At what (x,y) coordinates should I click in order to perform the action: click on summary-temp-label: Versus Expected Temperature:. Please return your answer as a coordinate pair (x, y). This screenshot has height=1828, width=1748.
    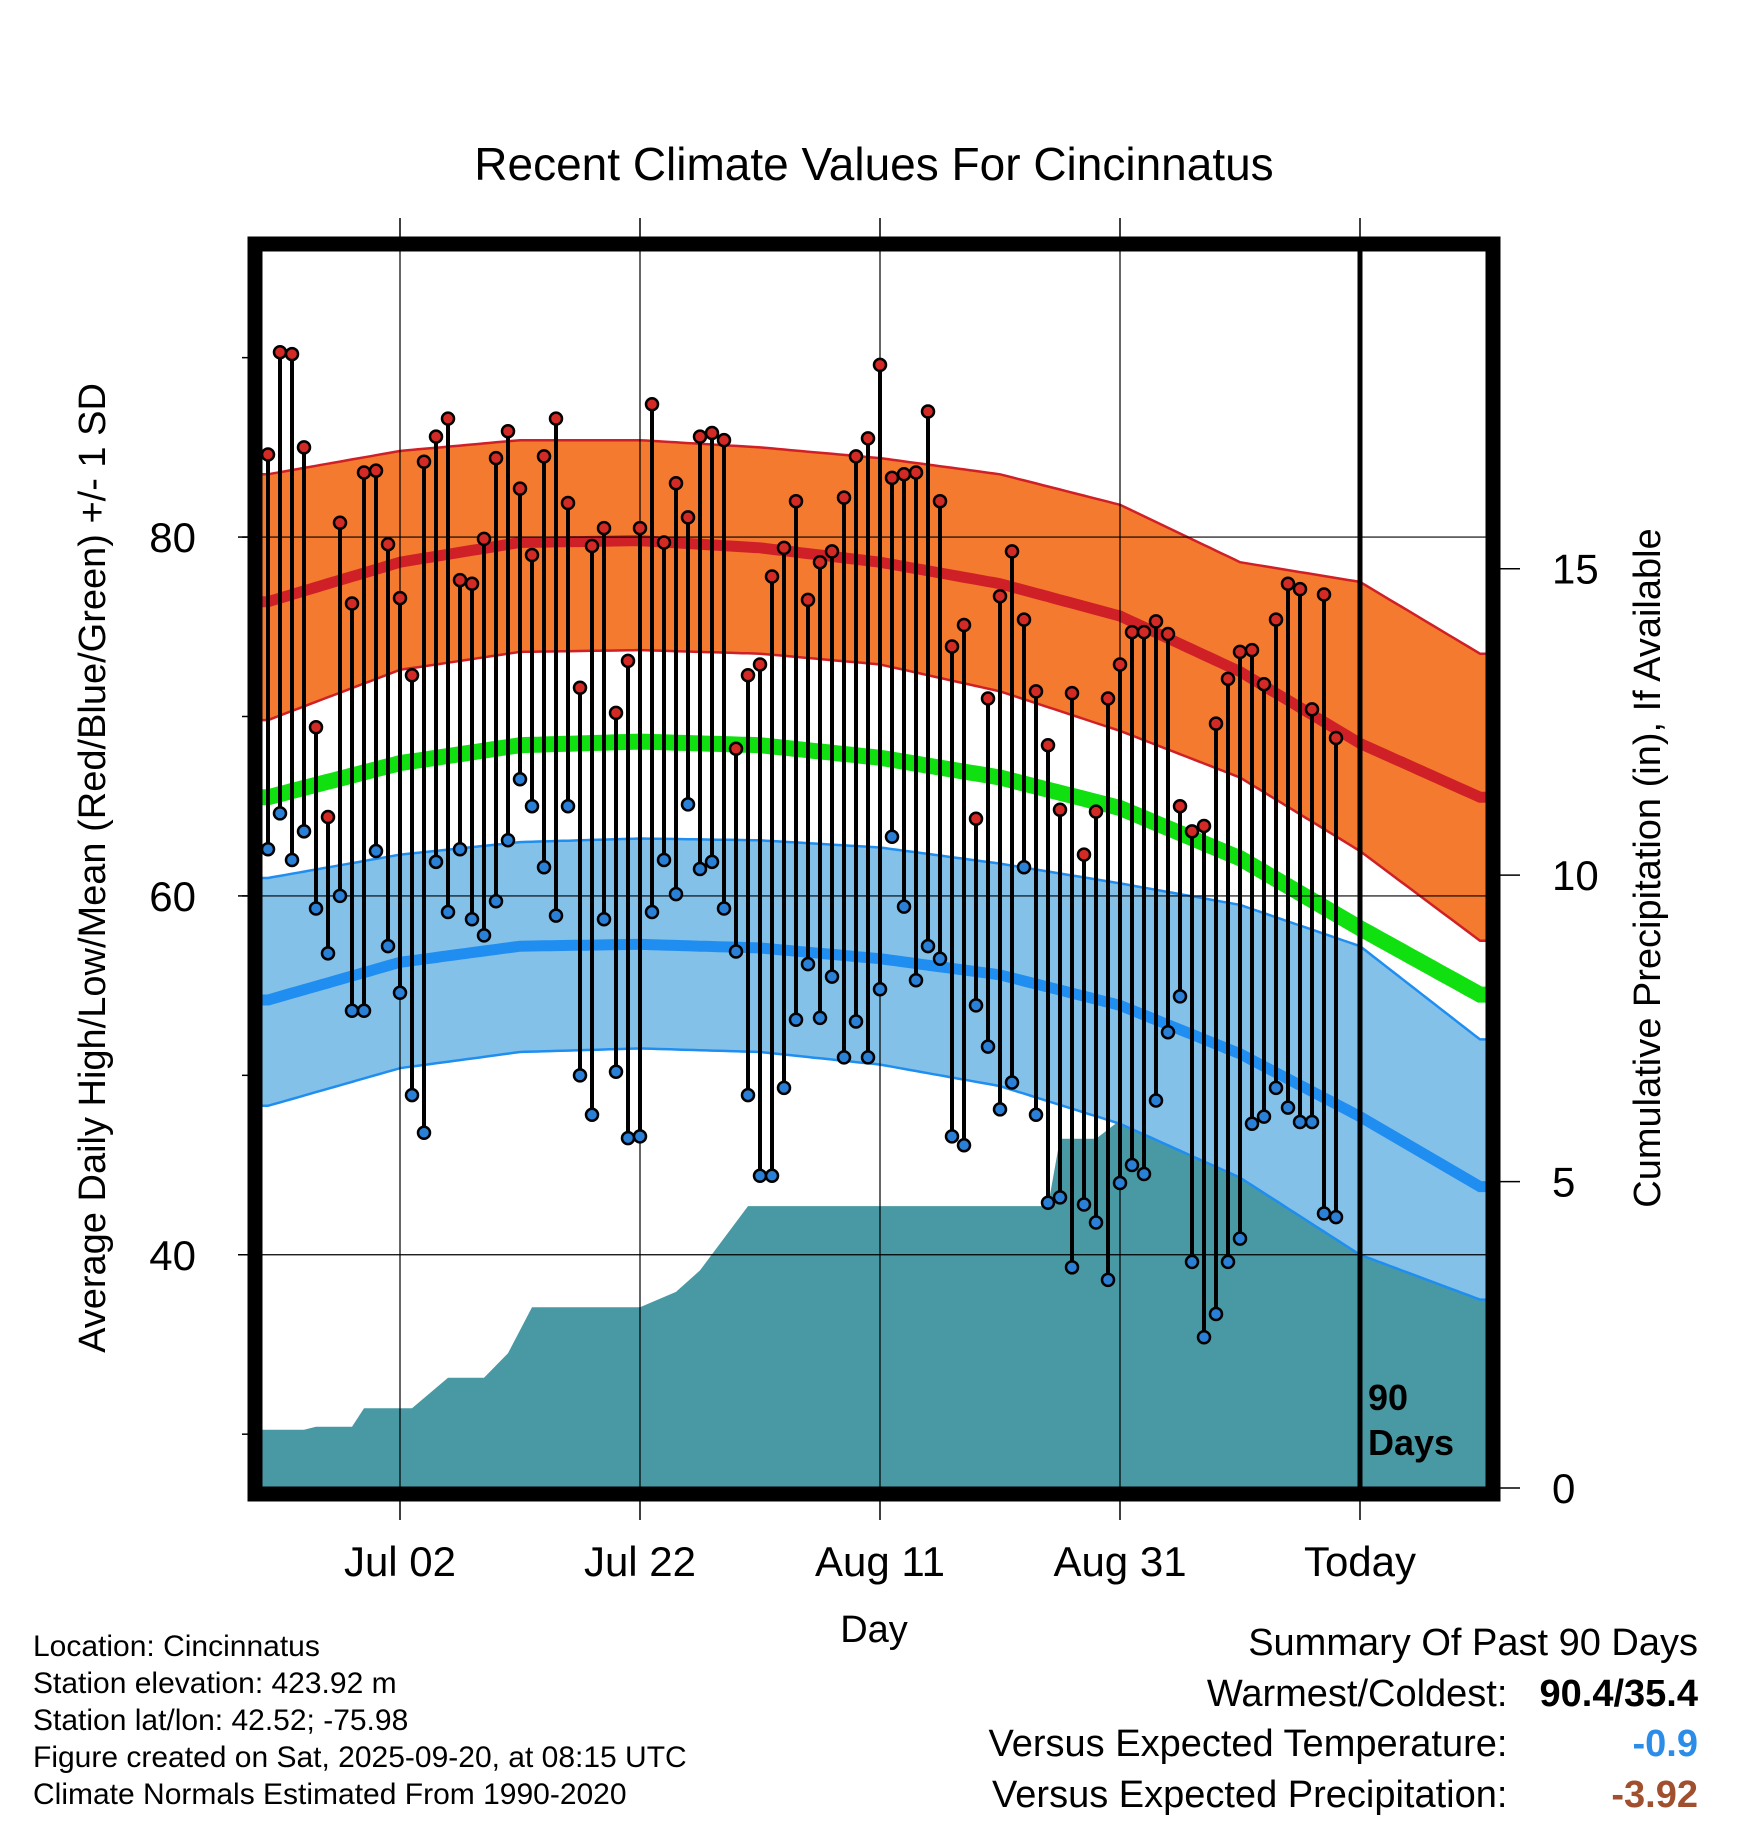
    Looking at the image, I should click on (1248, 1744).